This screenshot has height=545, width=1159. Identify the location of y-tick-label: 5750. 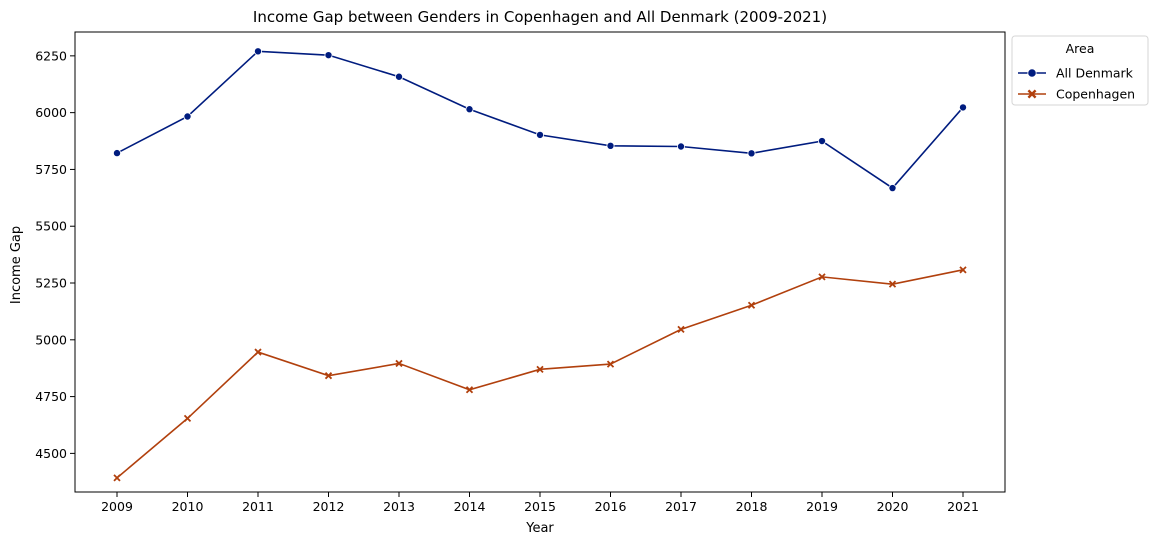
(51, 169).